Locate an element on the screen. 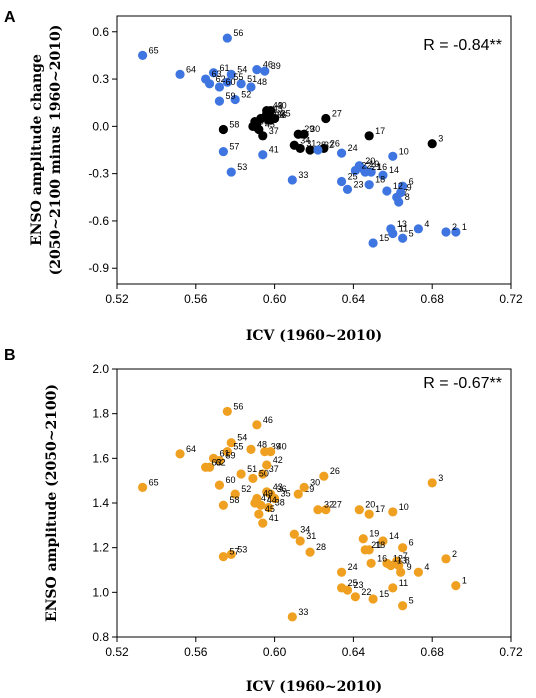 Image resolution: width=536 pixels, height=698 pixels. panel-a-x-tick-label: 0.68 is located at coordinates (433, 299).